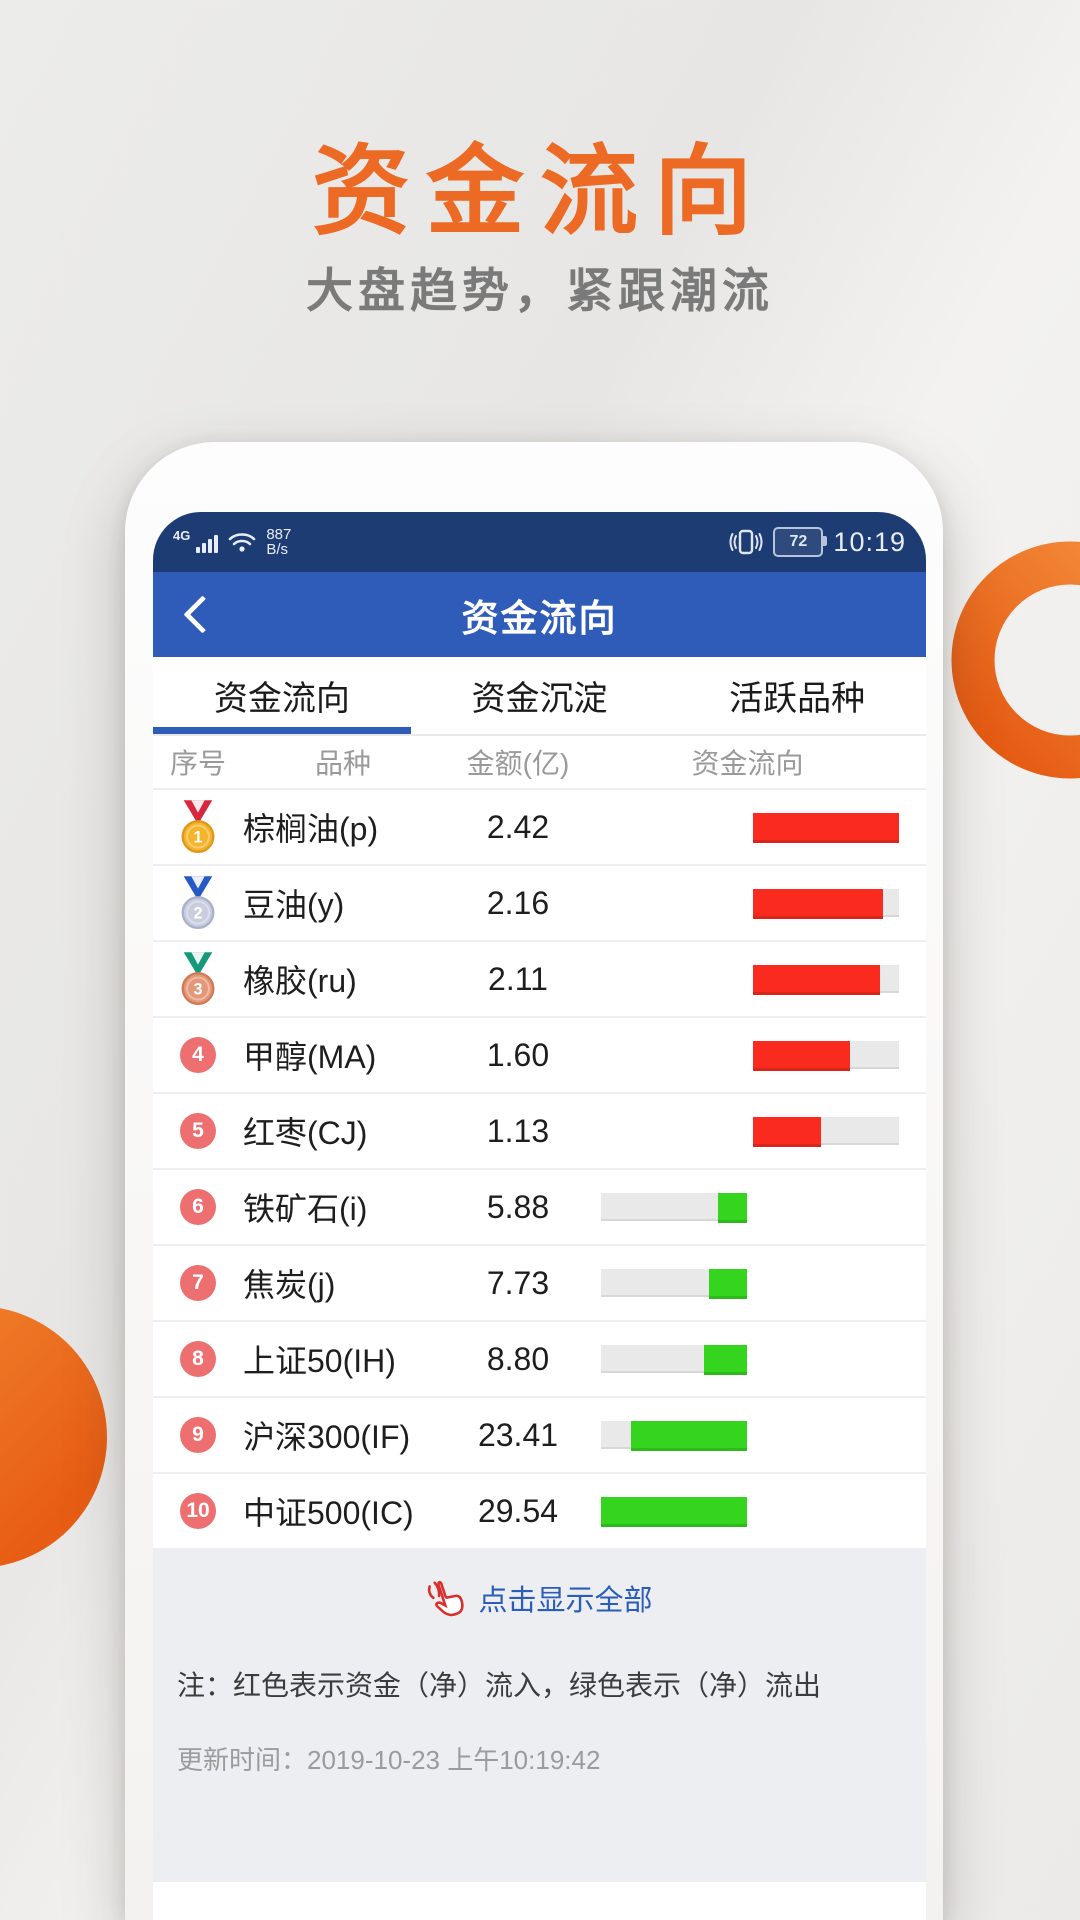 Image resolution: width=1080 pixels, height=1920 pixels. What do you see at coordinates (342, 763) in the screenshot?
I see `header-name: 品种` at bounding box center [342, 763].